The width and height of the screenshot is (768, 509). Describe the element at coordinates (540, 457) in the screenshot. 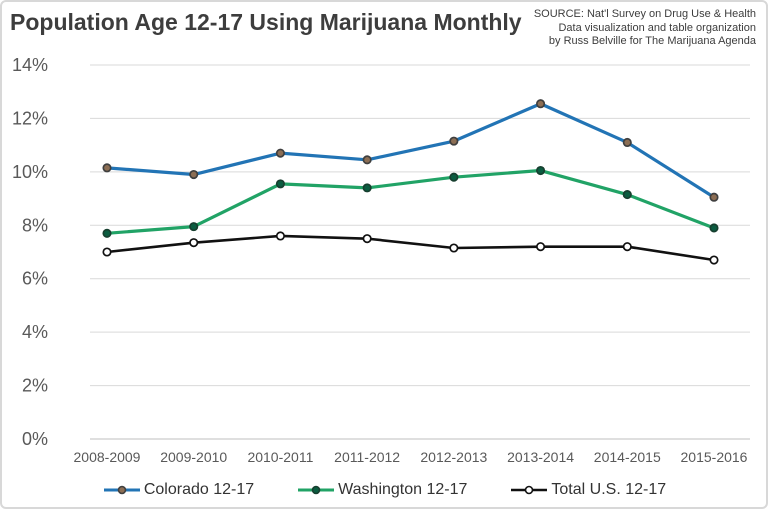

I see `x-tick-label: 2013-2014` at that location.